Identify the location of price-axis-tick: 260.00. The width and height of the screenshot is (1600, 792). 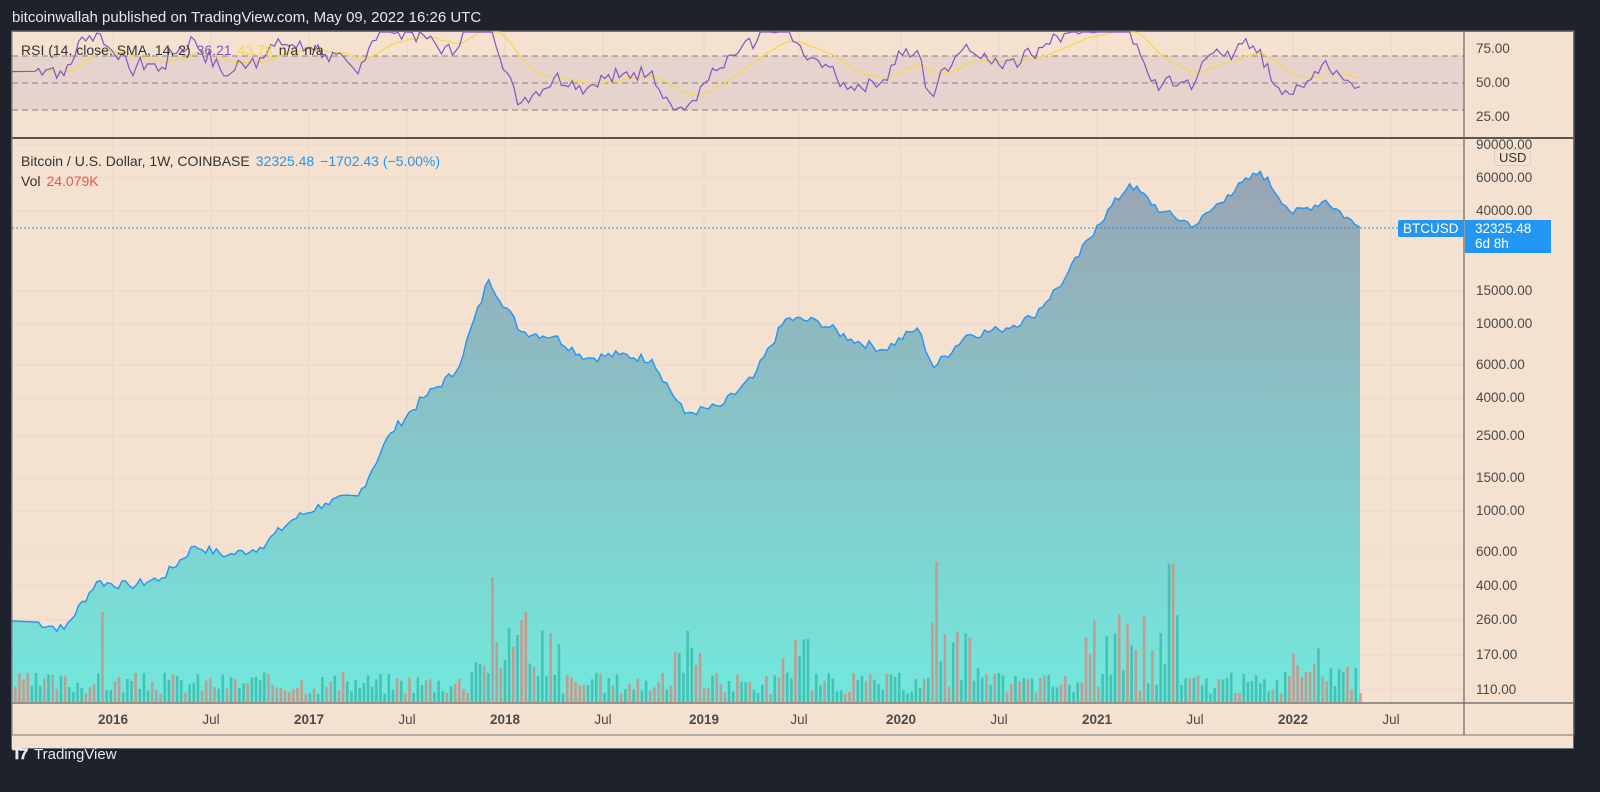
(1497, 619).